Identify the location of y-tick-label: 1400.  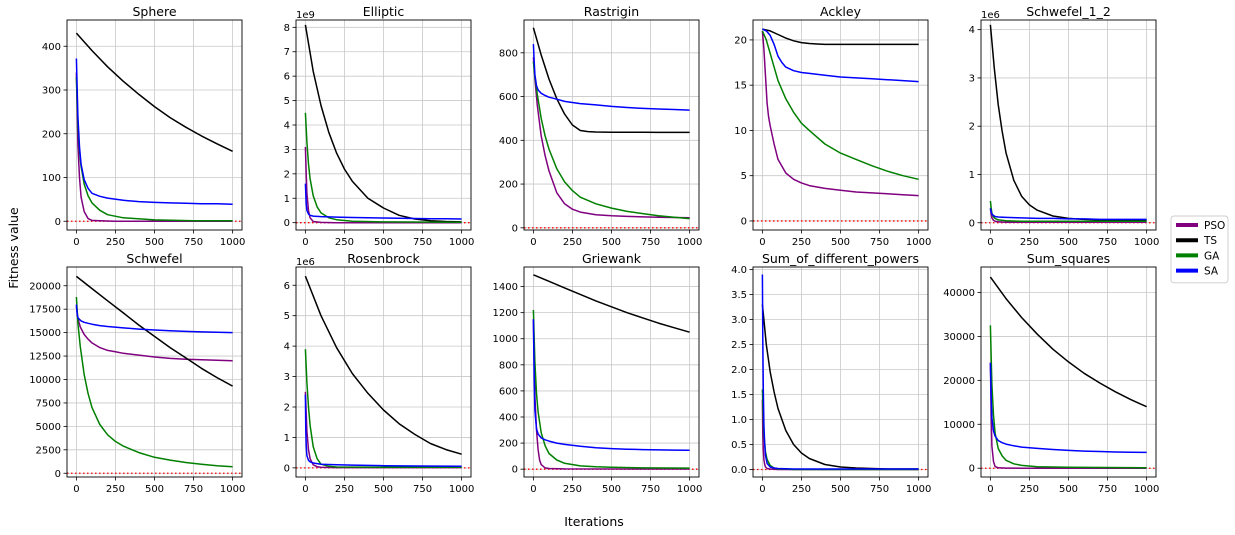
(505, 287).